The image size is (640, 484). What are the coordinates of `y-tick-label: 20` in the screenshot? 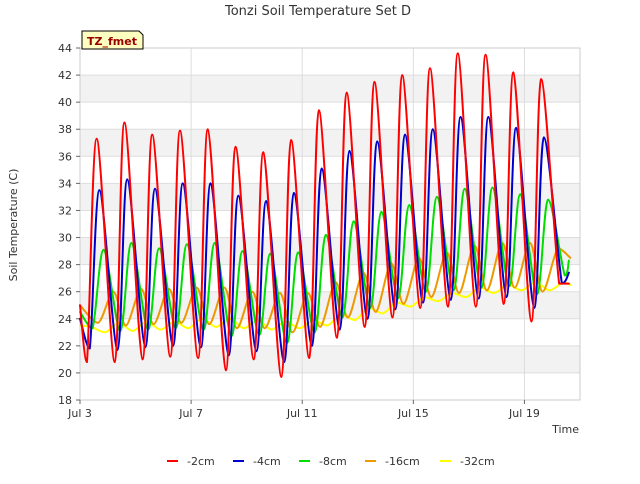 It's located at (65, 373).